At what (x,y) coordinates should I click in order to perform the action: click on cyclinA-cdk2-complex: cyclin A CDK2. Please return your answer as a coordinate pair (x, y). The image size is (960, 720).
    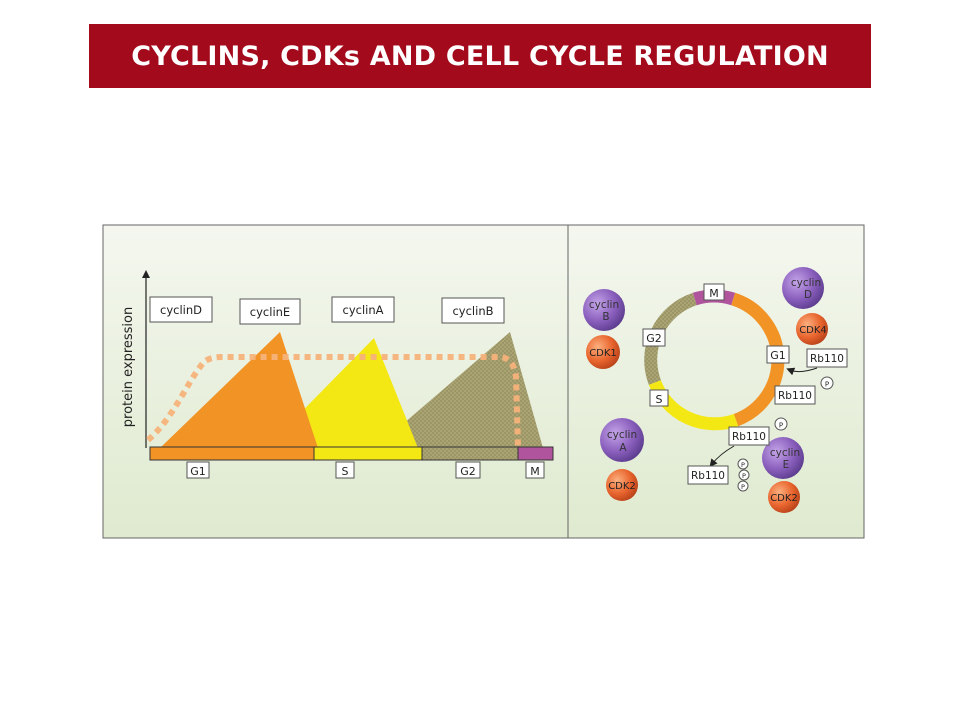
    Looking at the image, I should click on (622, 459).